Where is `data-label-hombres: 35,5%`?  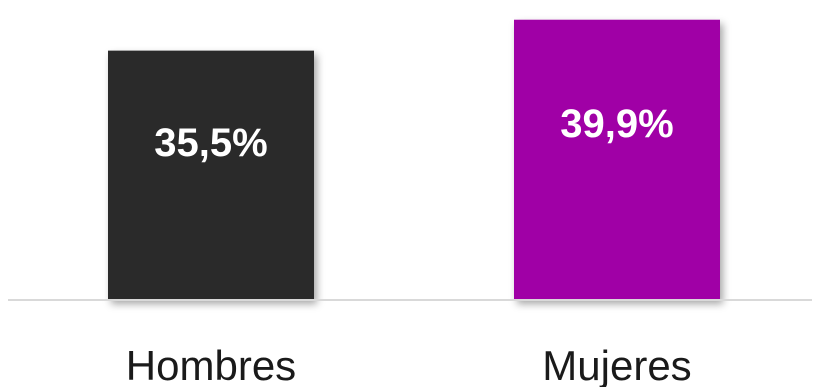 data-label-hombres: 35,5% is located at coordinates (210, 143).